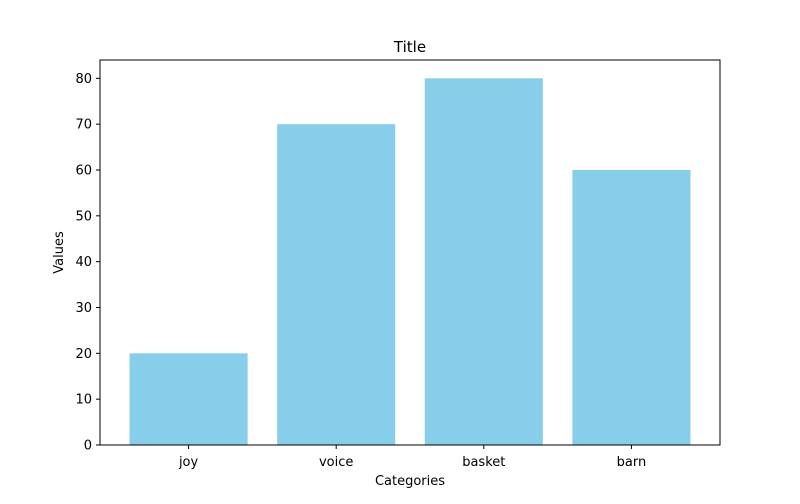 Image resolution: width=800 pixels, height=504 pixels. I want to click on y-tick-label: 40, so click(83, 262).